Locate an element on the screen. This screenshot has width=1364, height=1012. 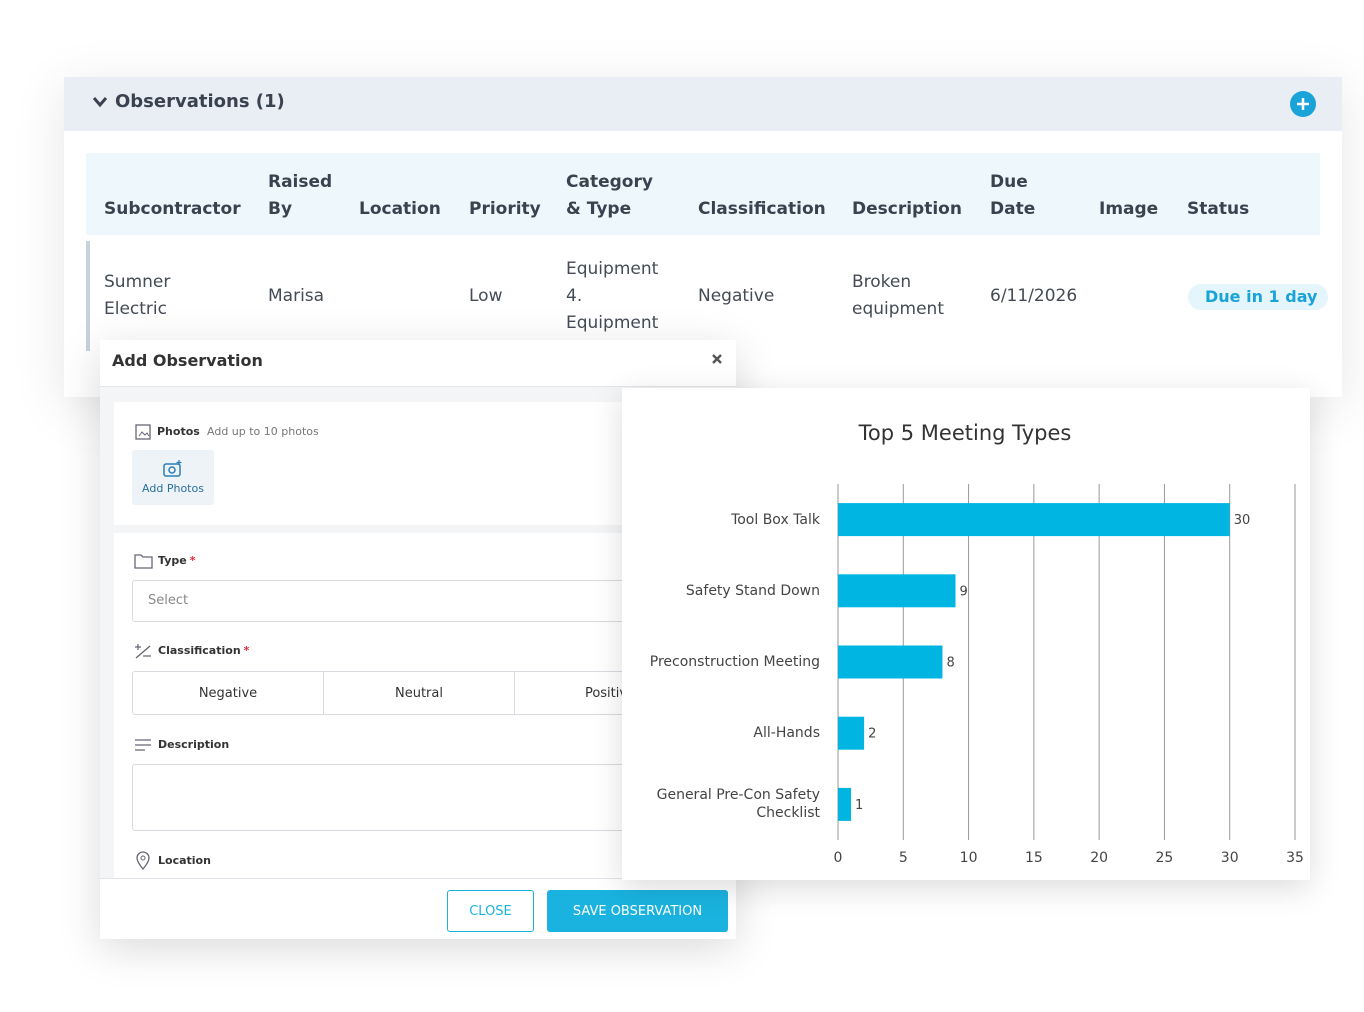
x-tick-label: 30 is located at coordinates (1230, 858).